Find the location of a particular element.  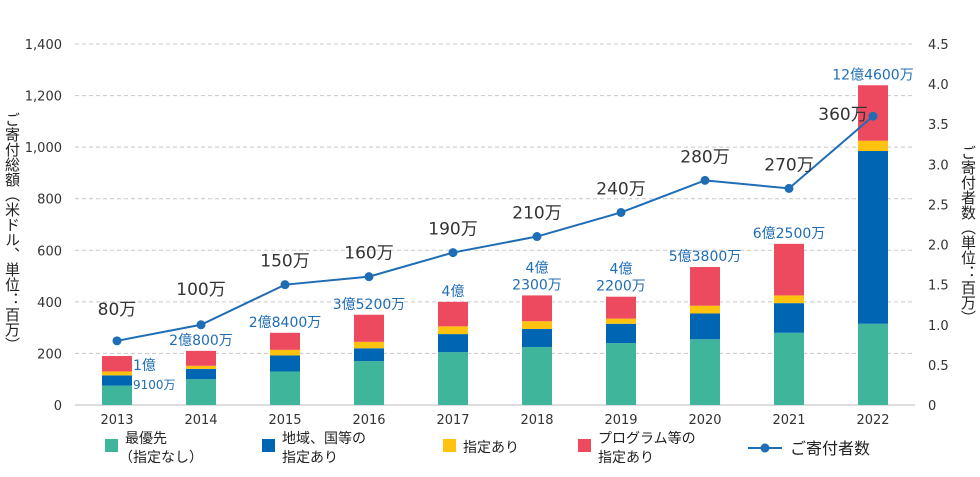

legend-line-marker is located at coordinates (765, 448).